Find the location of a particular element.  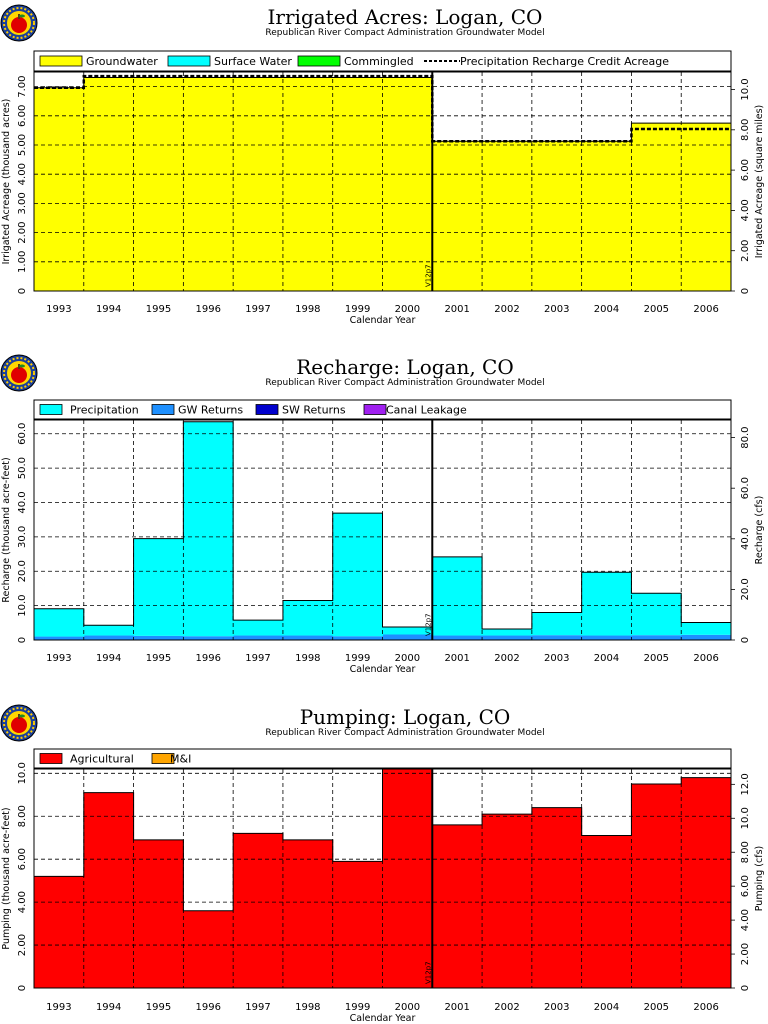

x-tick-label: 1993 is located at coordinates (58, 658).